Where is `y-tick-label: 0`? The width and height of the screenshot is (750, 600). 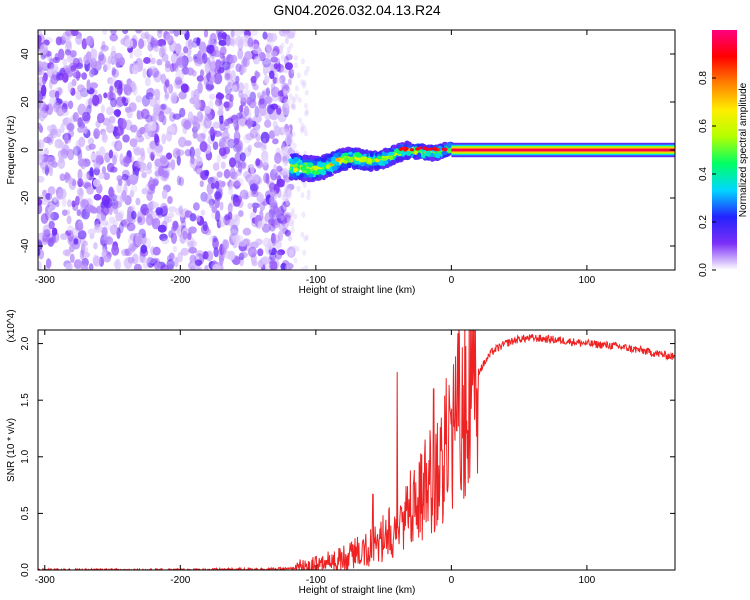 y-tick-label: 0 is located at coordinates (25, 150).